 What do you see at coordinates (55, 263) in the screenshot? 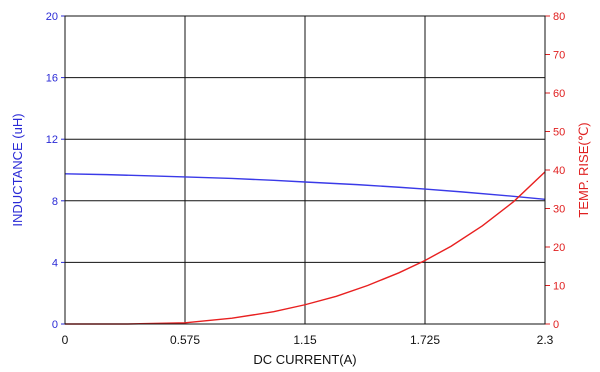
I see `left-tick-label: 4` at bounding box center [55, 263].